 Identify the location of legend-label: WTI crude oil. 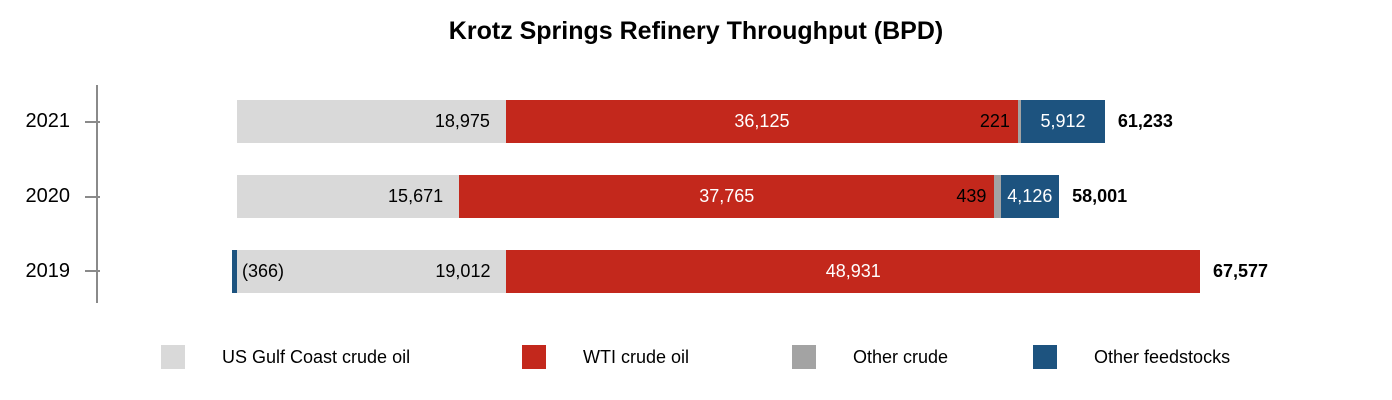
(636, 357).